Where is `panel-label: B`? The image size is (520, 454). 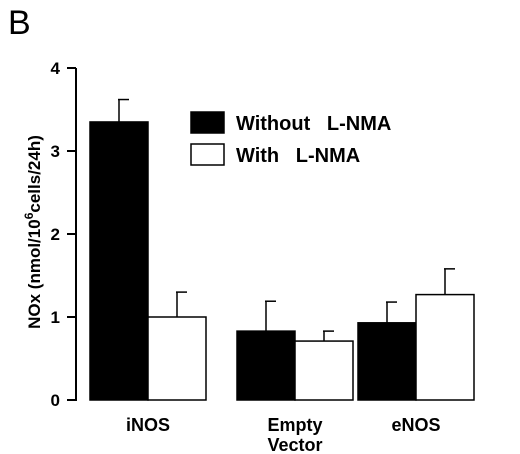
panel-label: B is located at coordinates (19, 23).